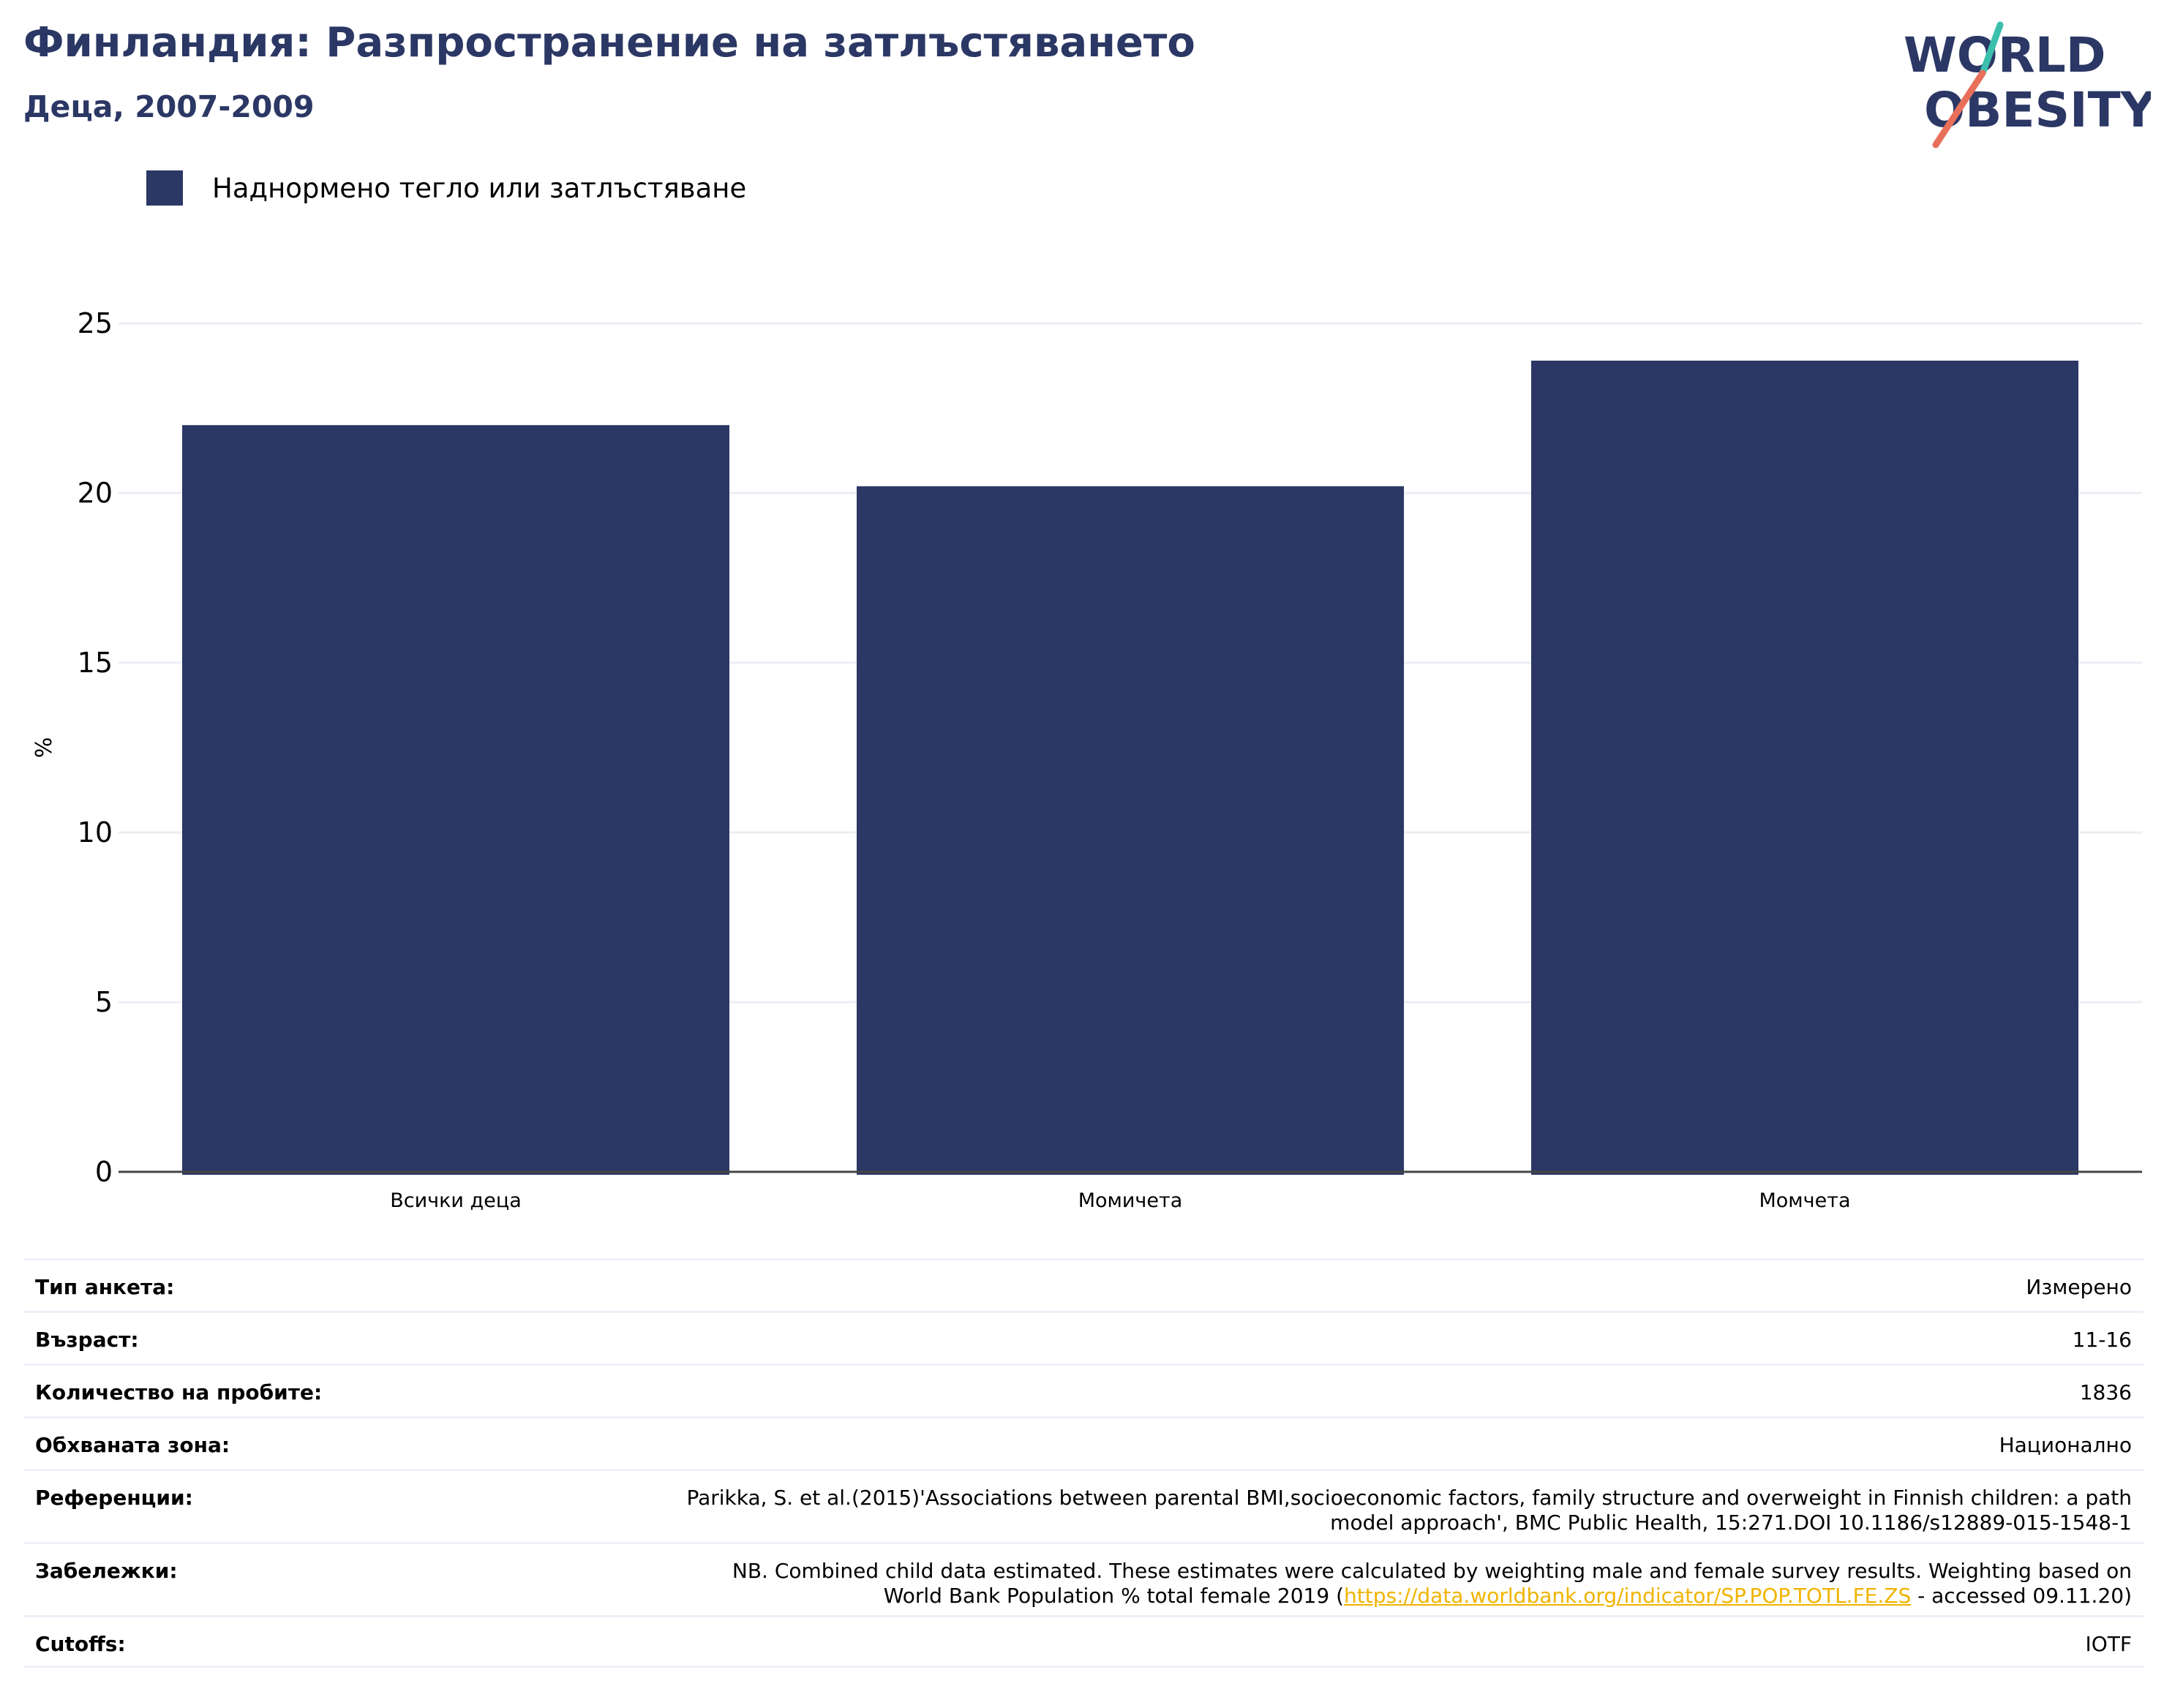  I want to click on y-tick-label: 15, so click(96, 663).